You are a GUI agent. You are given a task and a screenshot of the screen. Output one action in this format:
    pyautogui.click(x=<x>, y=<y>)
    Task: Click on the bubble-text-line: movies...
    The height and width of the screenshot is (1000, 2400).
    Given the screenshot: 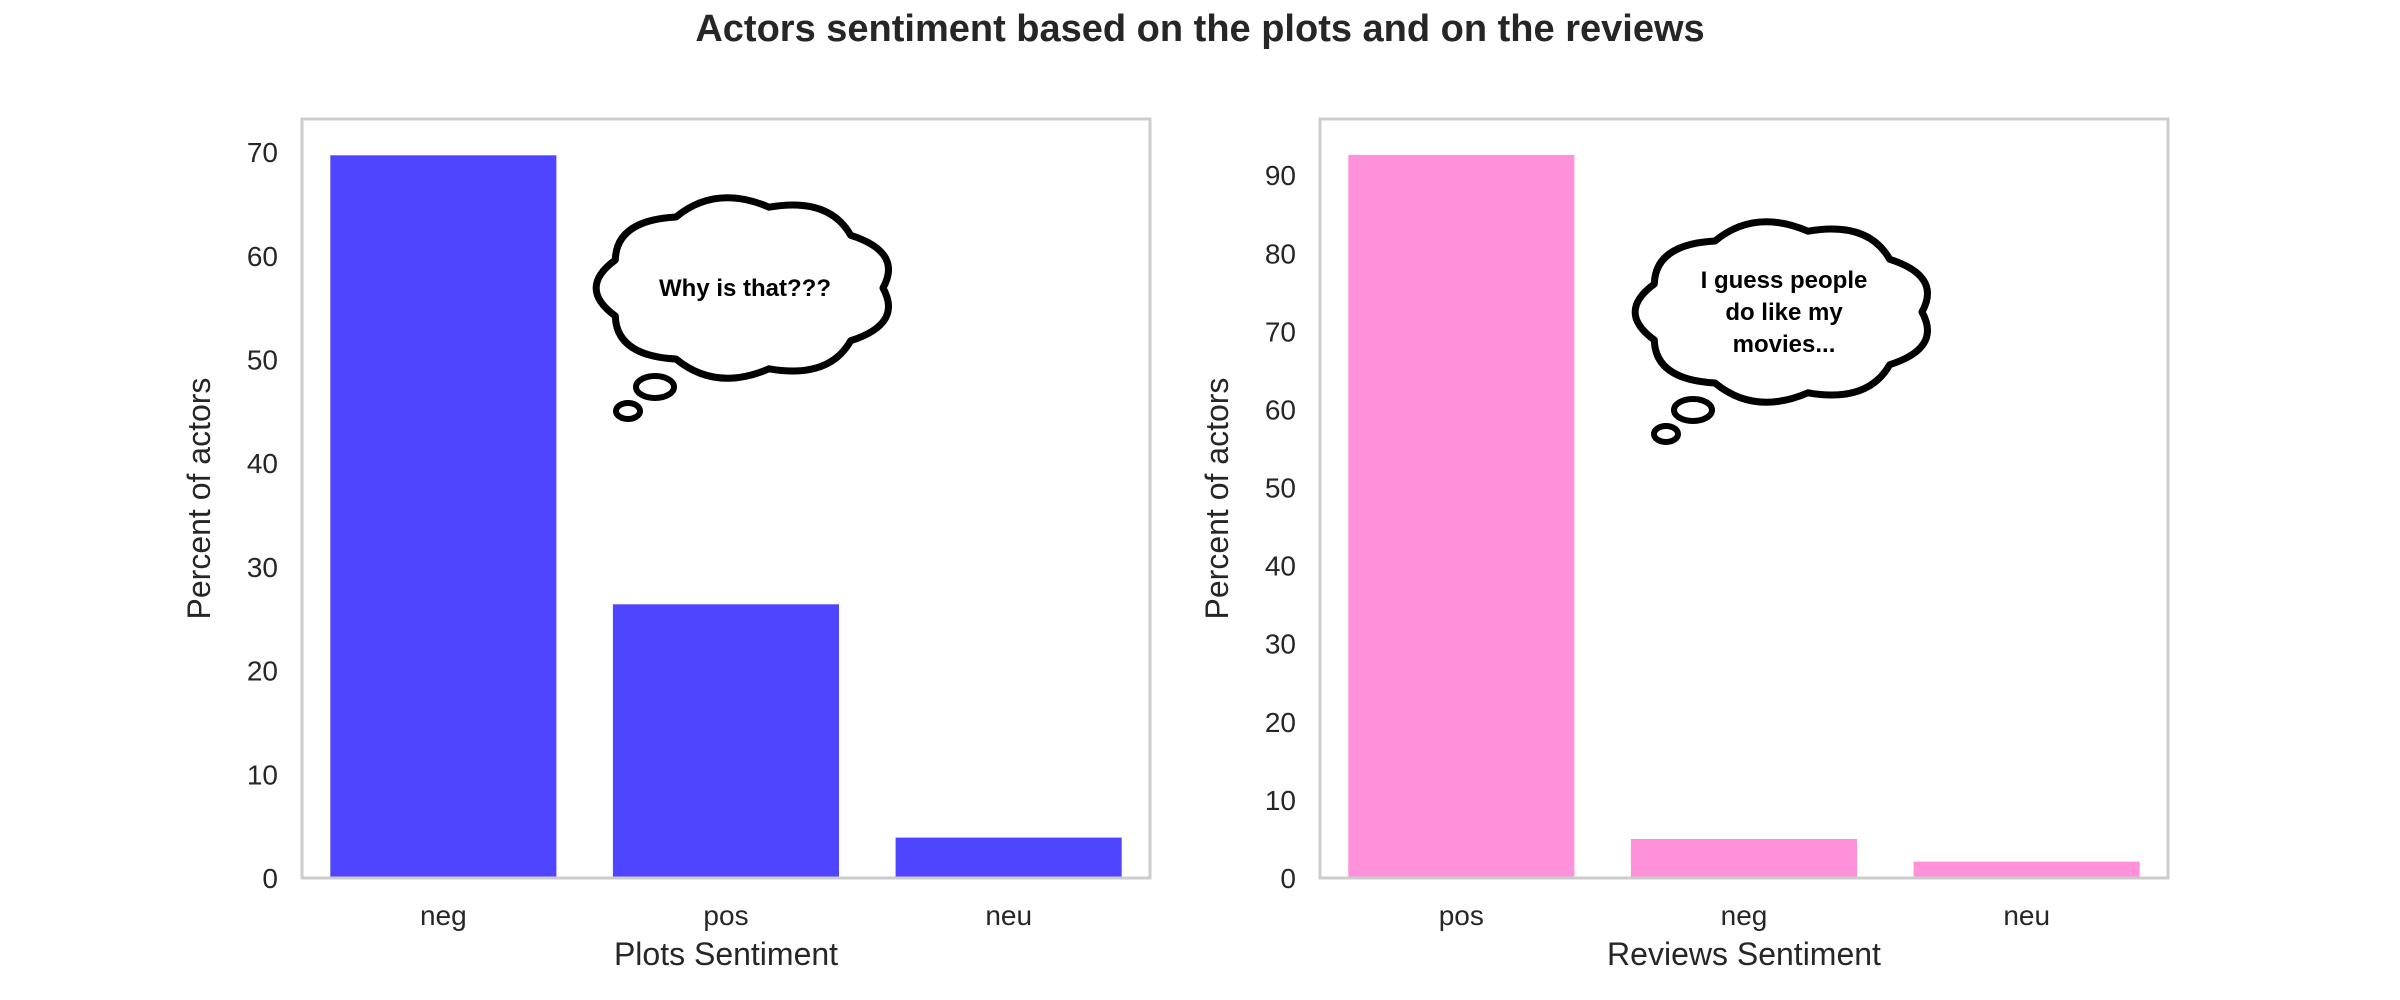 What is the action you would take?
    pyautogui.click(x=1784, y=344)
    